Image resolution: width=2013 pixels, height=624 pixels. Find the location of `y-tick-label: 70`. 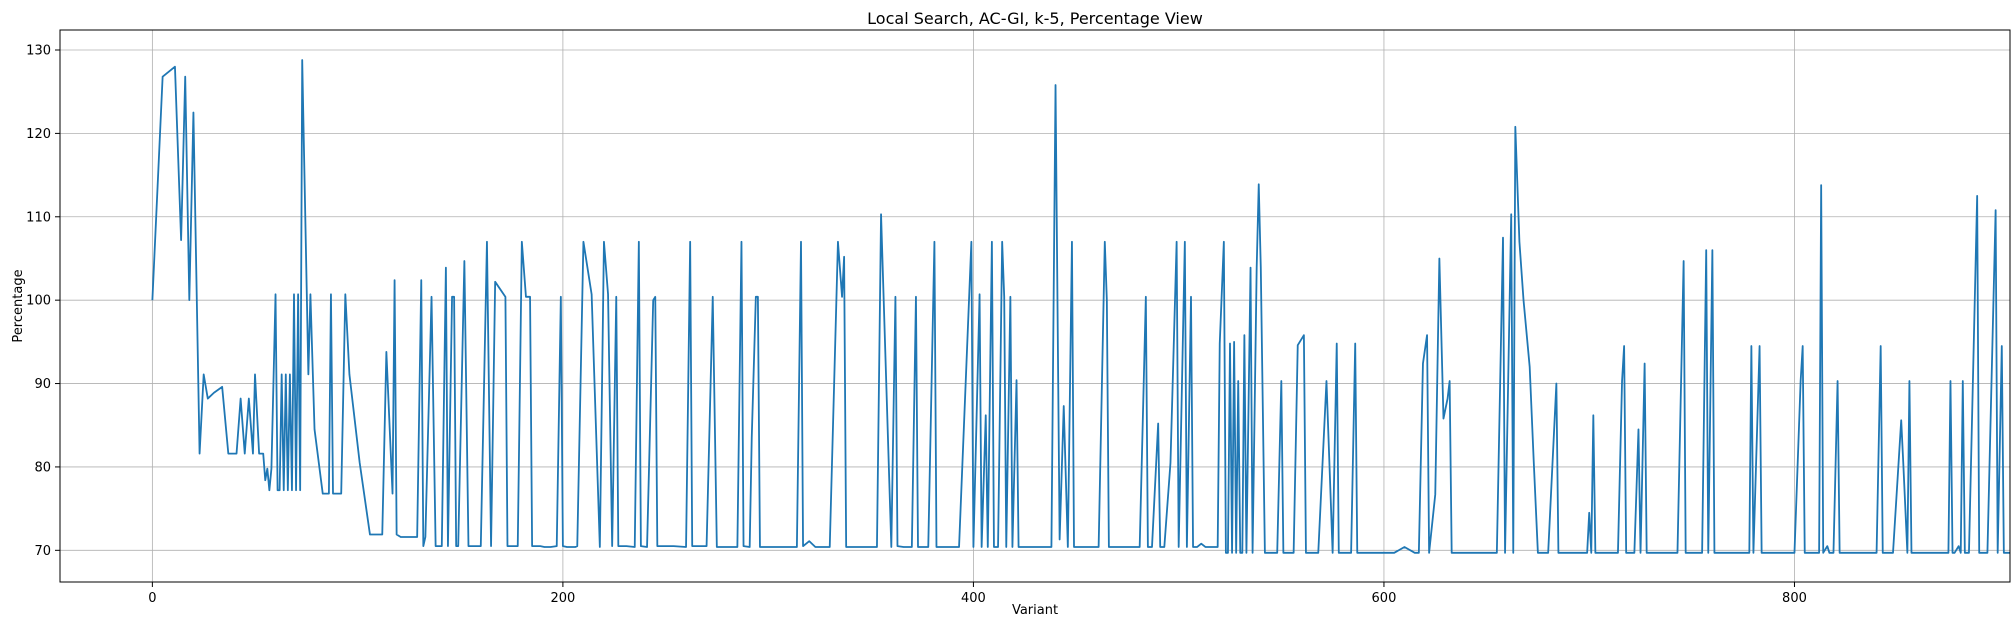

y-tick-label: 70 is located at coordinates (42, 551).